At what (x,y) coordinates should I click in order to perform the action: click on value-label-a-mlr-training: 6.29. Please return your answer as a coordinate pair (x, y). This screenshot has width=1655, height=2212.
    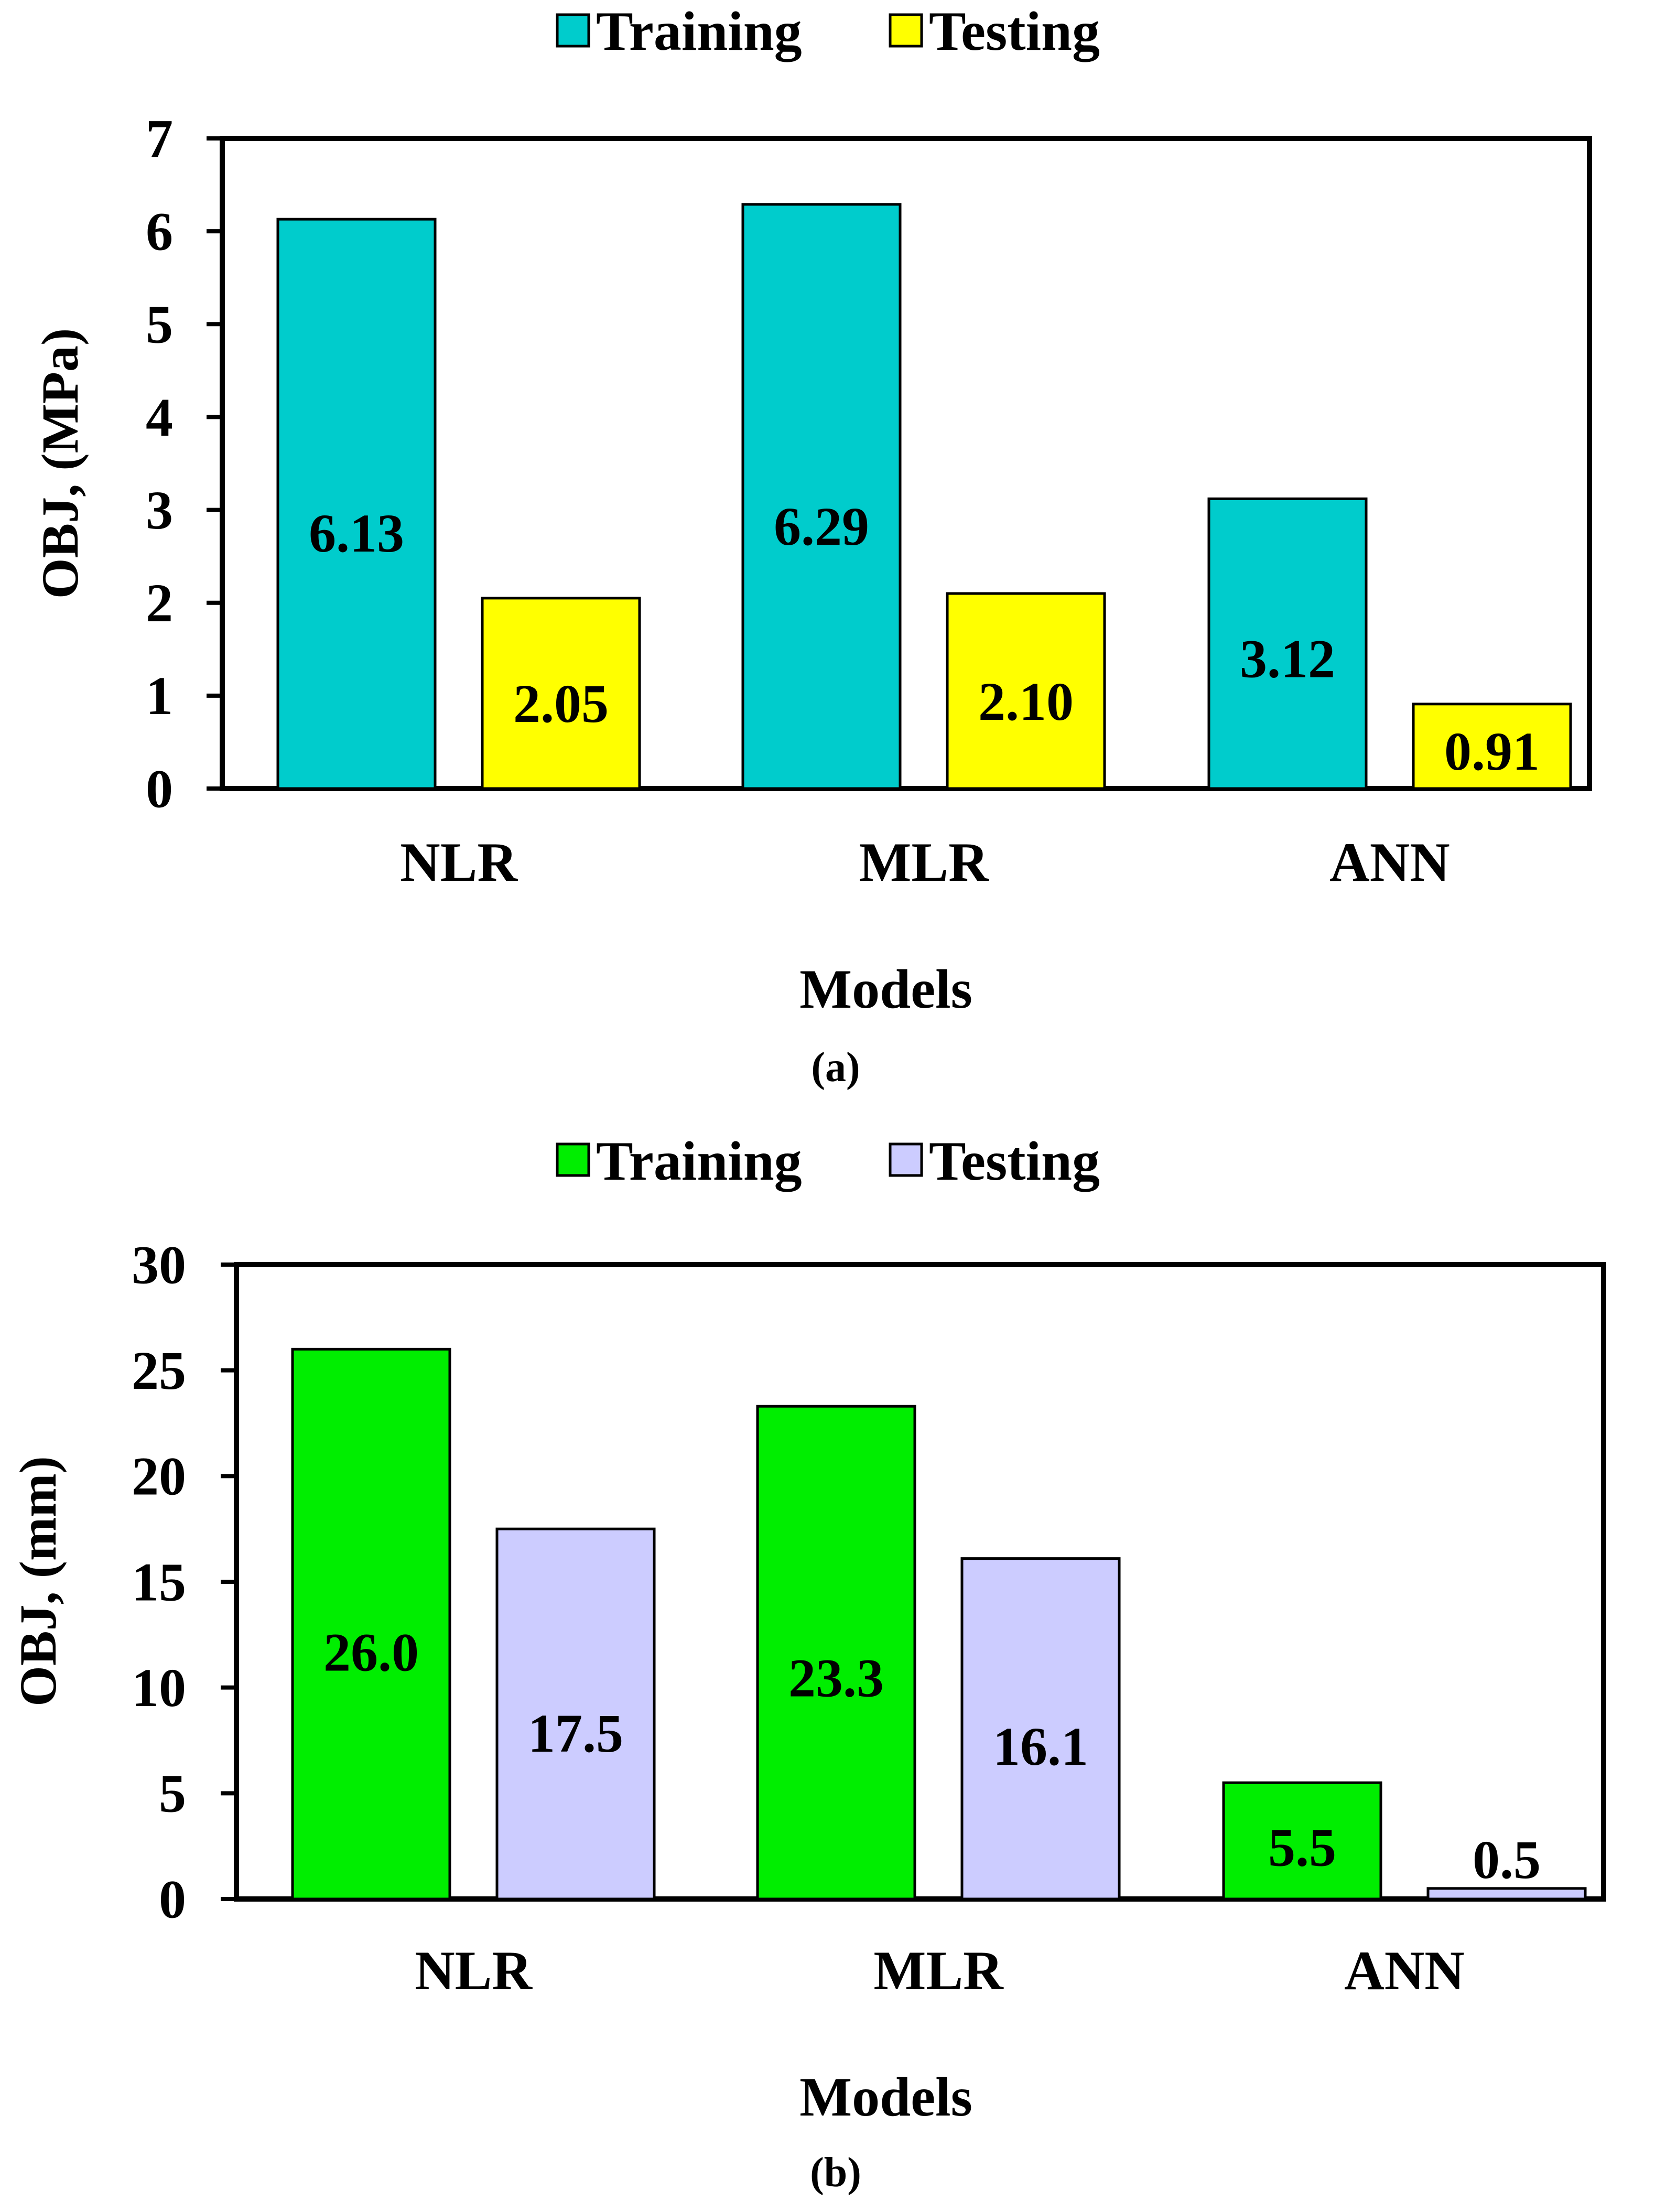
    Looking at the image, I should click on (821, 527).